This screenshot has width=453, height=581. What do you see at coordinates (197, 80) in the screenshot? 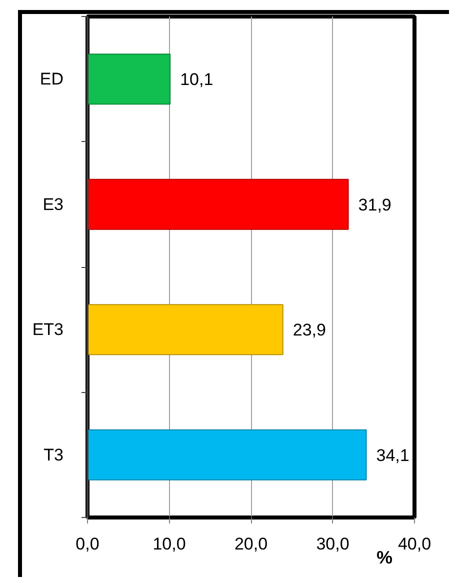
I see `data-label: 10,1` at bounding box center [197, 80].